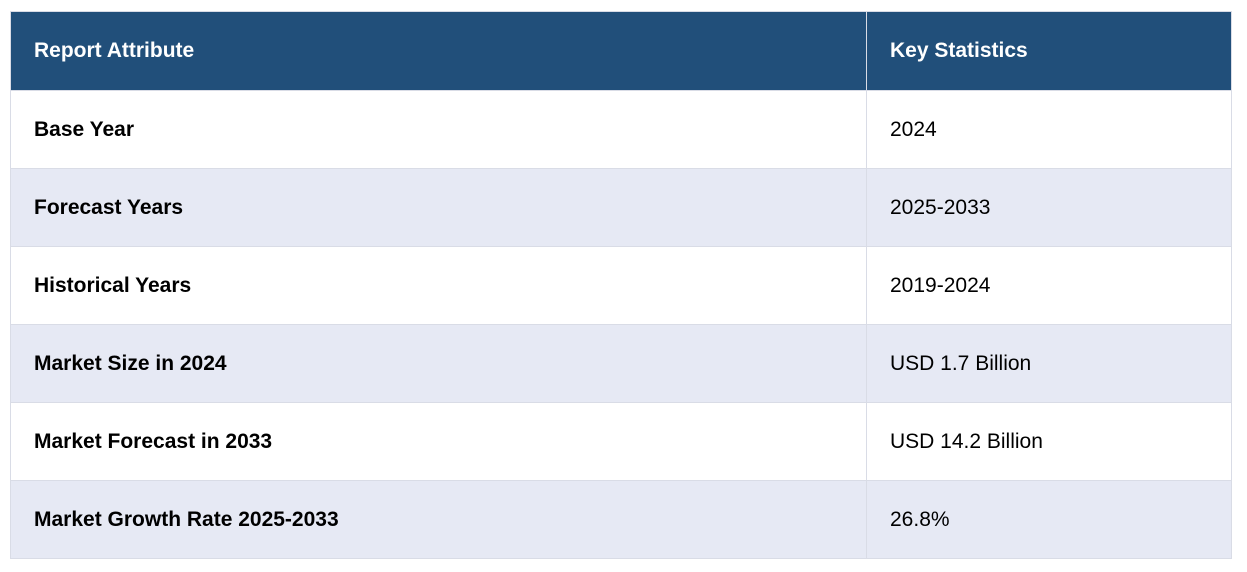 This screenshot has width=1247, height=572. Describe the element at coordinates (1049, 441) in the screenshot. I see `value-cell: USD 14.2 Billion` at that location.